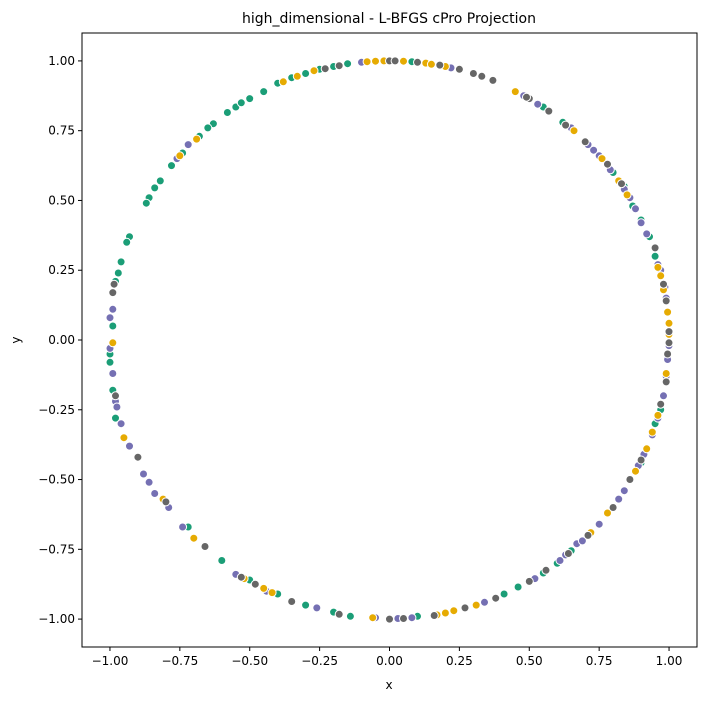 The height and width of the screenshot is (701, 707). I want to click on x-tick-label: −0.25, so click(319, 661).